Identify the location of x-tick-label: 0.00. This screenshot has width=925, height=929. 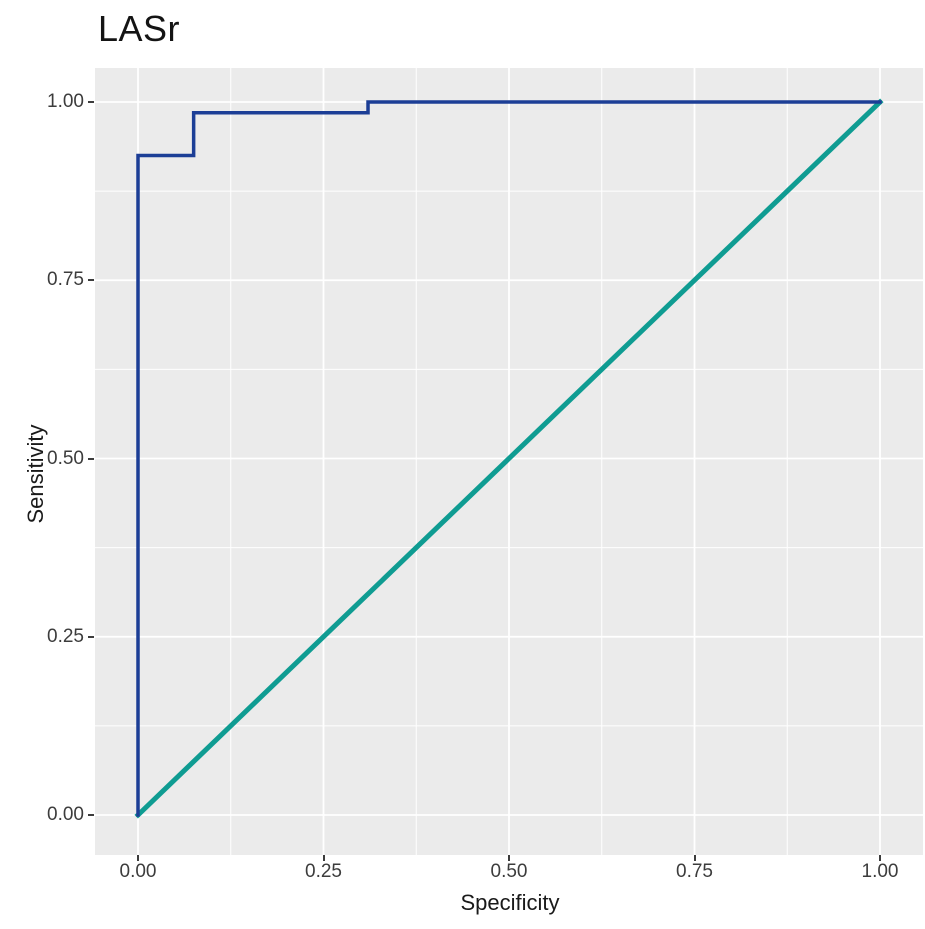
(138, 871).